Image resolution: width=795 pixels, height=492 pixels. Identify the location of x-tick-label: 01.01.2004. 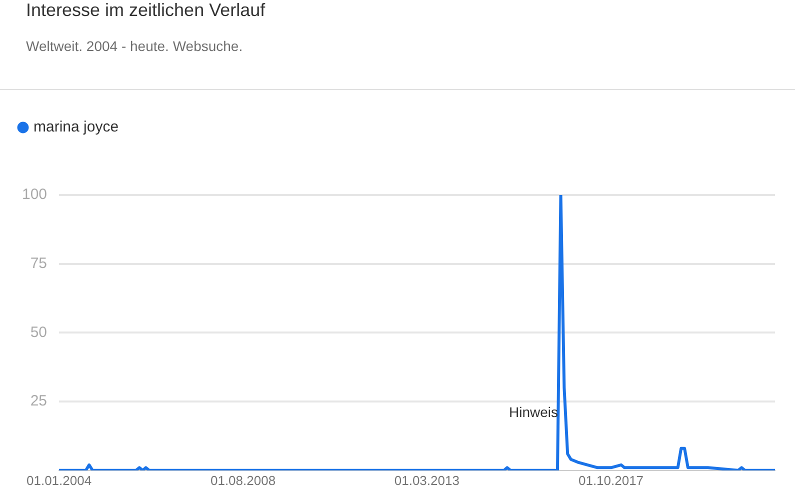
(59, 480).